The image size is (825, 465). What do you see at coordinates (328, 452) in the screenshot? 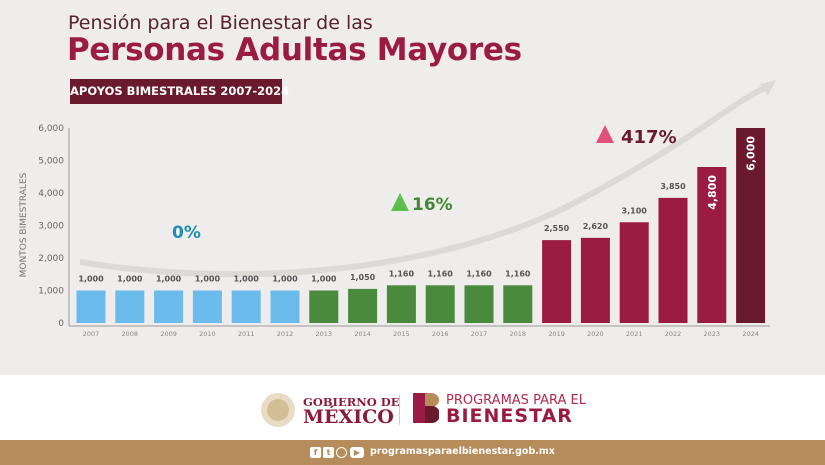
I see `twitter-icon: t` at bounding box center [328, 452].